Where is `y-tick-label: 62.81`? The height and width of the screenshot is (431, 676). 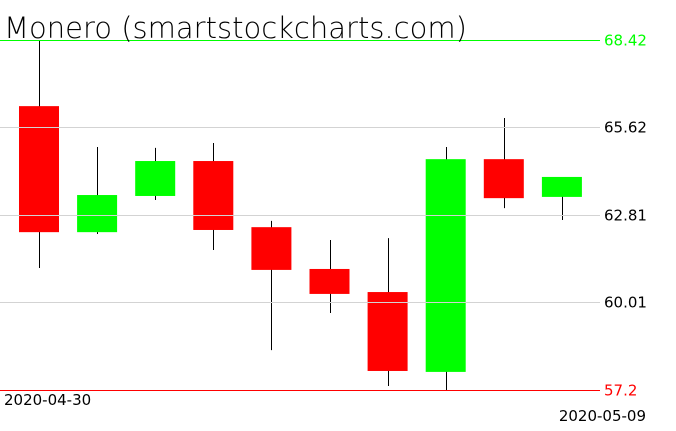
y-tick-label: 62.81 is located at coordinates (625, 216).